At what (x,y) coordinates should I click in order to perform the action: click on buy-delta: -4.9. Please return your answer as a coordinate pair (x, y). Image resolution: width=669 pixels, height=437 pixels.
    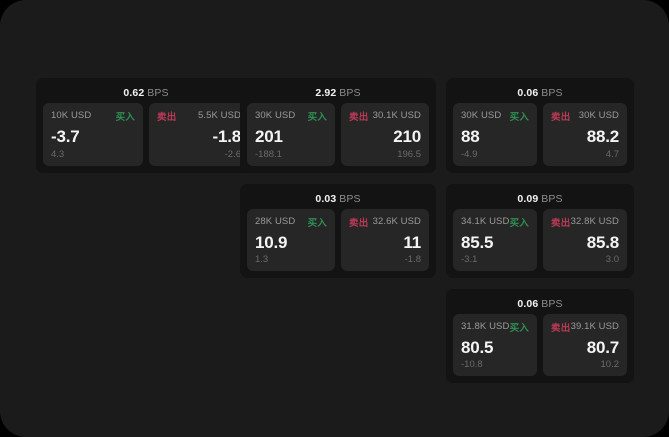
    Looking at the image, I should click on (469, 154).